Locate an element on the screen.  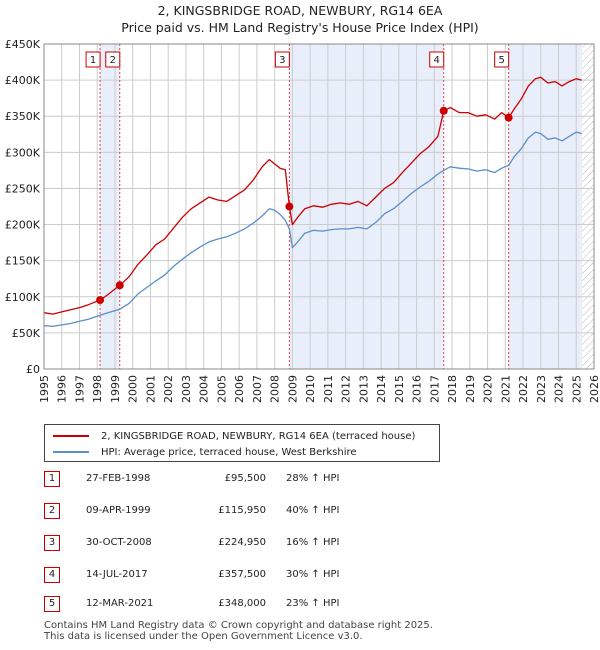
y-tick-label: £250K is located at coordinates (23, 188).